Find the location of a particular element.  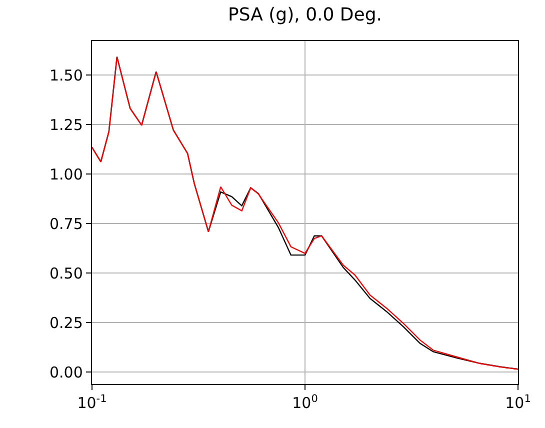

x-tick-label: 10$^{0}$ is located at coordinates (305, 402).